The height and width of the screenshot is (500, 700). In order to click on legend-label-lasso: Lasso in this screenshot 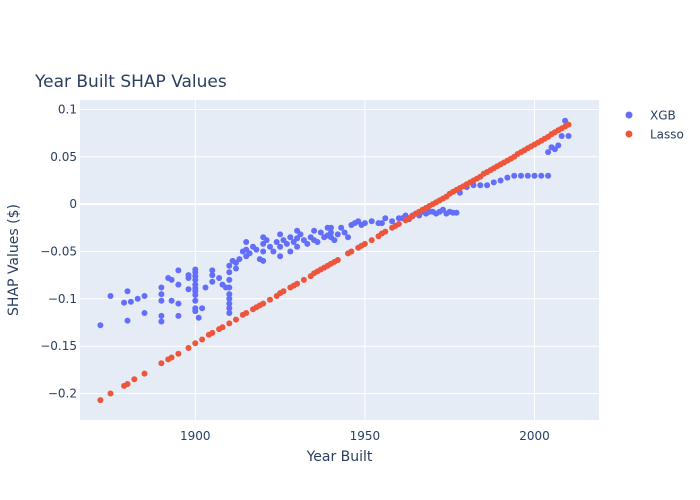, I will do `click(667, 135)`.